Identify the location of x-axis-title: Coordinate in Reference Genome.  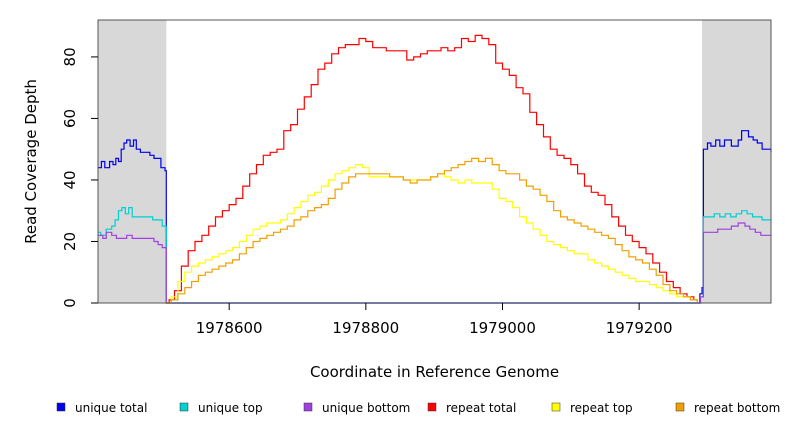
(434, 372).